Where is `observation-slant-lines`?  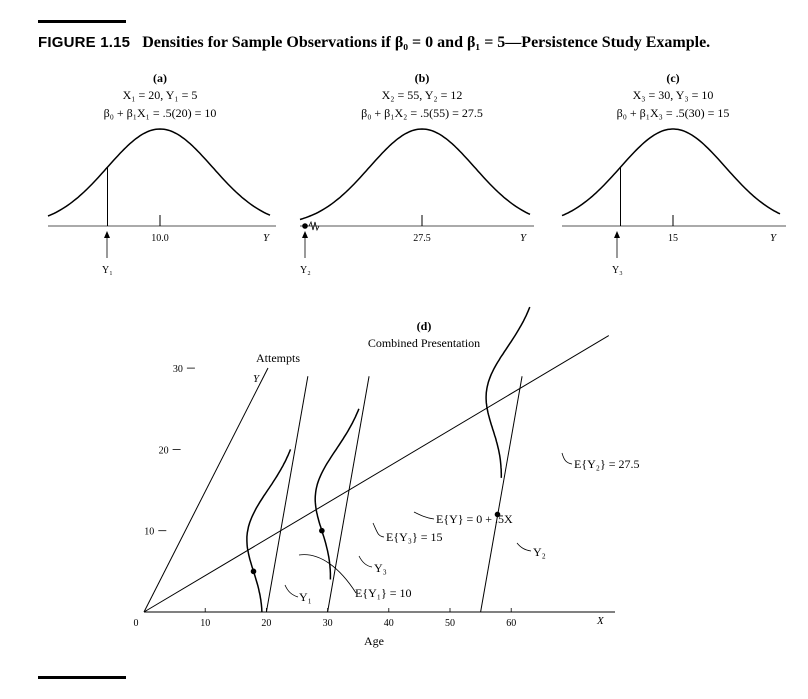 observation-slant-lines is located at coordinates (394, 494).